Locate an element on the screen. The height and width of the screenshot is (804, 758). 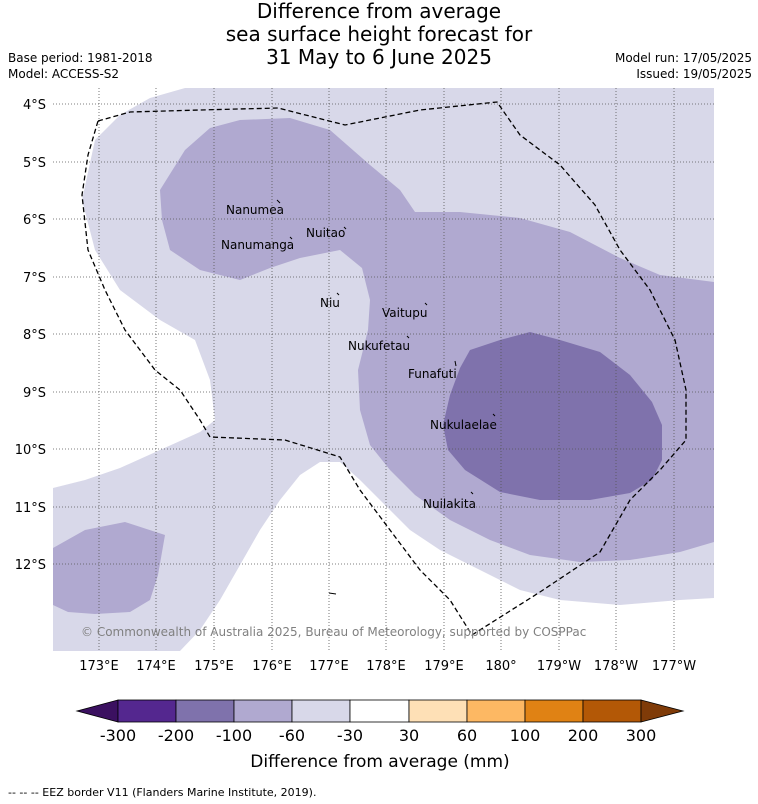
lon-label: 179°E is located at coordinates (444, 666).